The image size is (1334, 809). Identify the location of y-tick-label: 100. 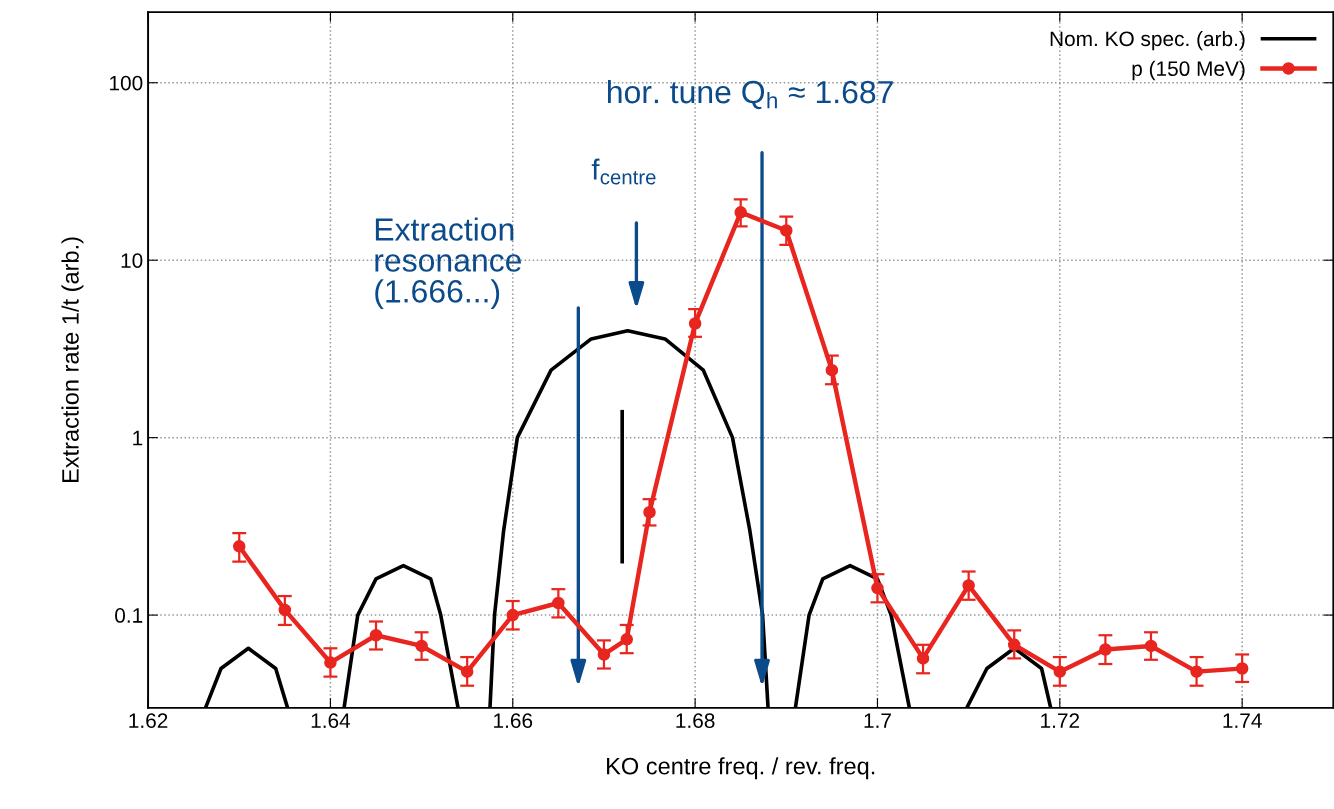
(126, 83).